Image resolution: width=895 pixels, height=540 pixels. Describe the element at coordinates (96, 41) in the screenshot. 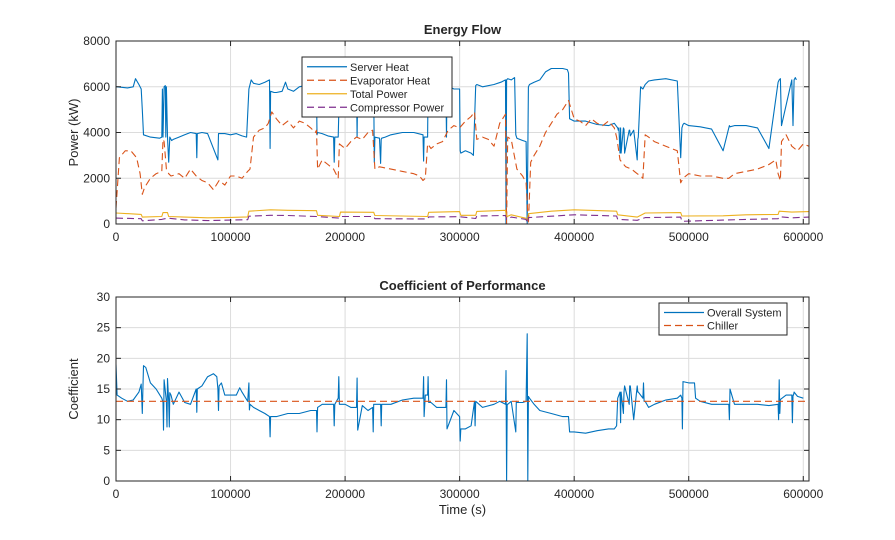

I see `y-tick-label: 8000` at that location.